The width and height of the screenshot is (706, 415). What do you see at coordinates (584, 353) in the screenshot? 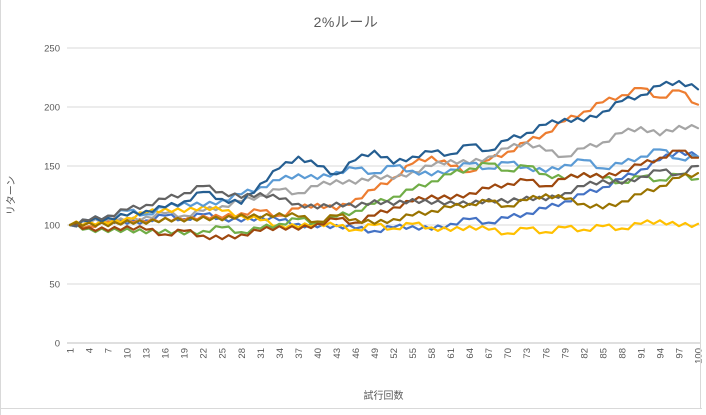
I see `x-tick-label: 82` at bounding box center [584, 353].